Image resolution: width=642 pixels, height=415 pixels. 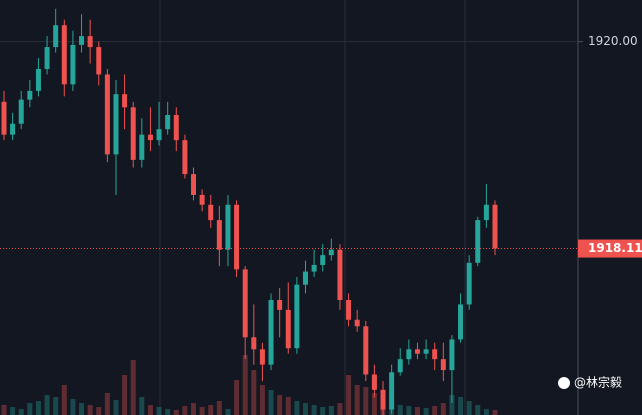 I want to click on watermark-icon, so click(x=564, y=383).